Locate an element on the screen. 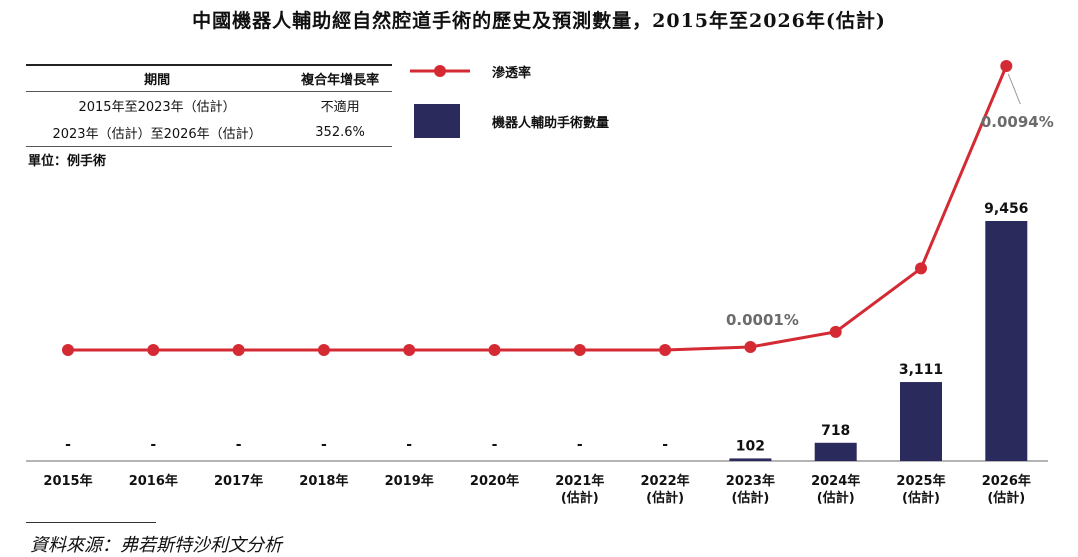  legend-line-marker is located at coordinates (440, 71).